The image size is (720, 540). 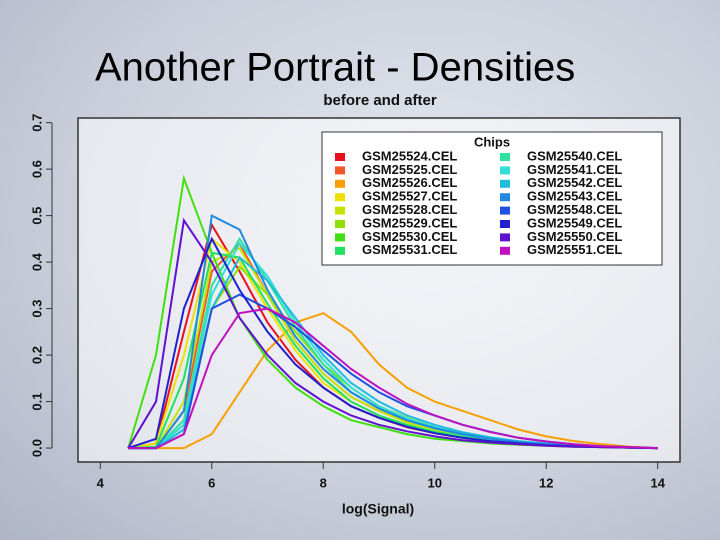 I want to click on y-tick-label: 0.5, so click(x=36, y=216).